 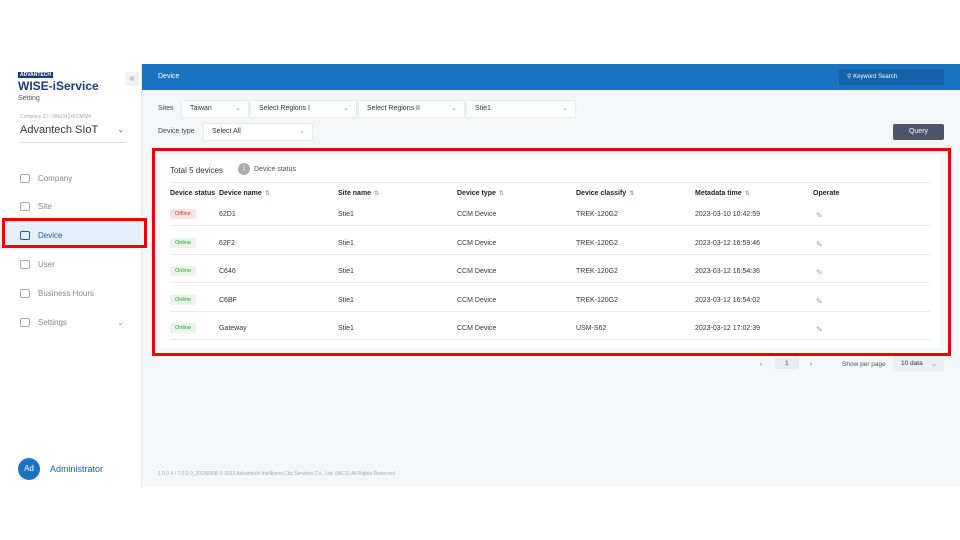 I want to click on site-value: Taiwan, so click(x=201, y=108).